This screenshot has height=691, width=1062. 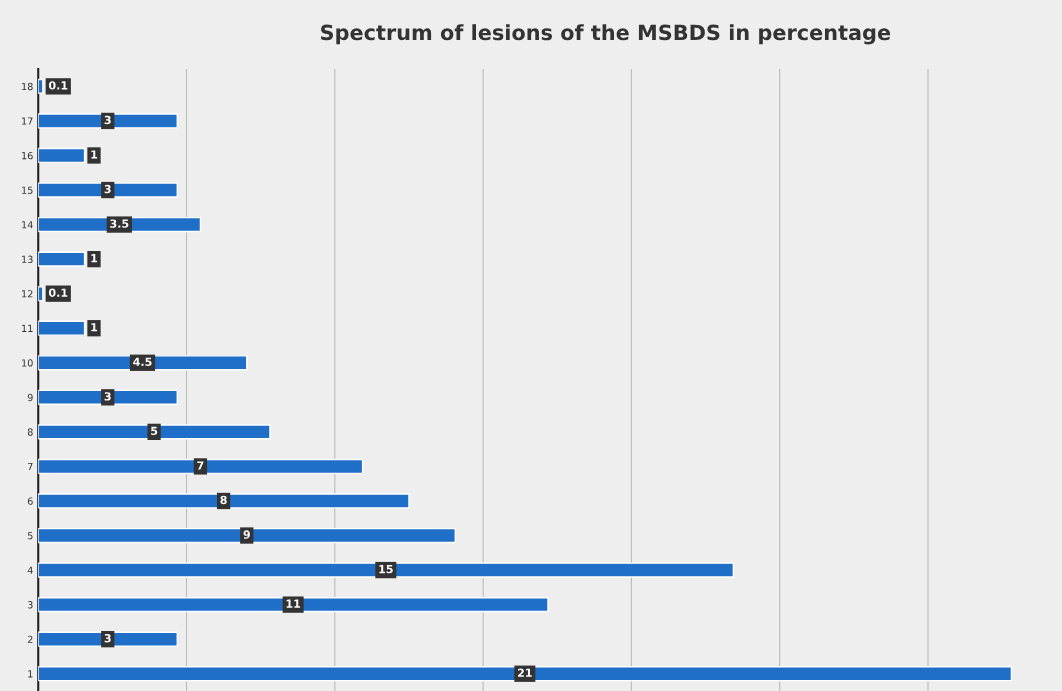 What do you see at coordinates (30, 674) in the screenshot?
I see `y-tick-label: 1` at bounding box center [30, 674].